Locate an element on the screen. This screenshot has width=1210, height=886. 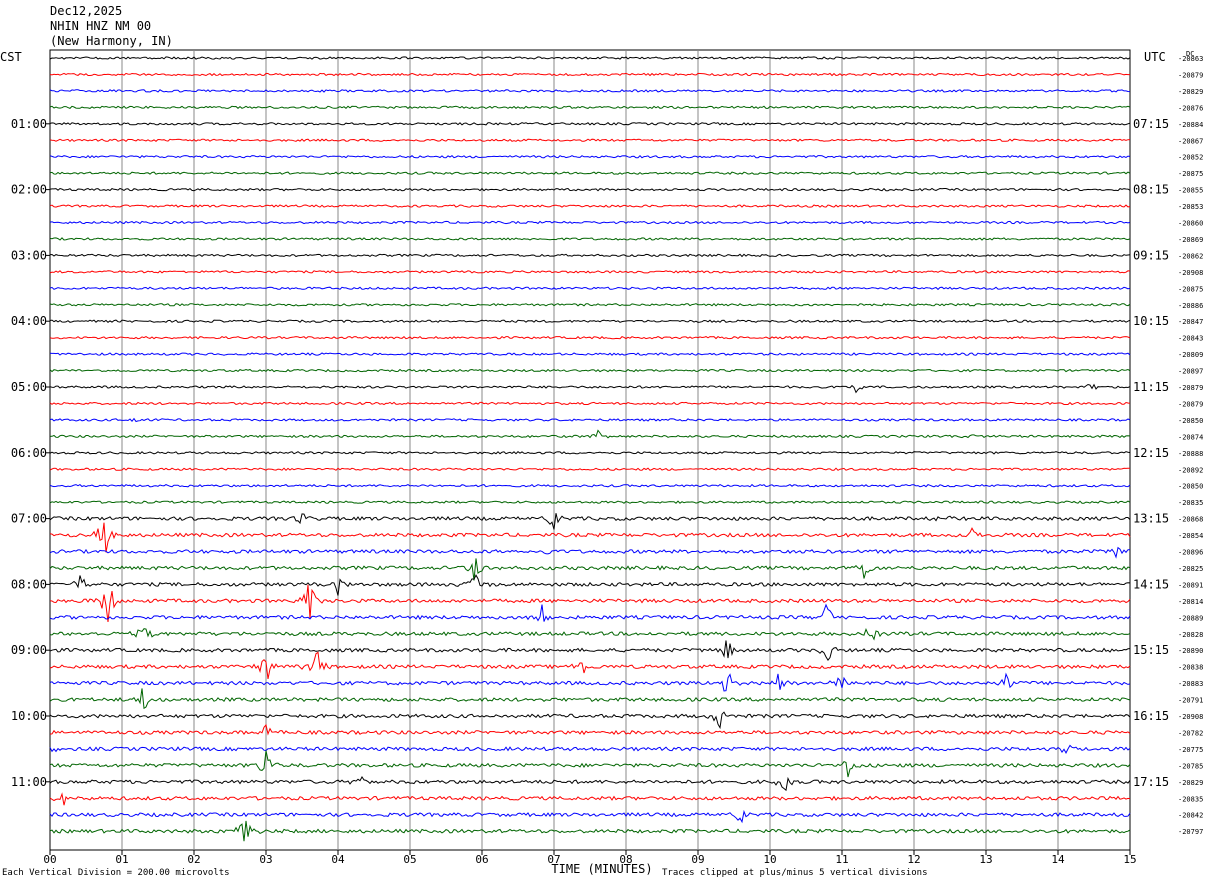
dc-offset-label: -20852 is located at coordinates (1190, 158).